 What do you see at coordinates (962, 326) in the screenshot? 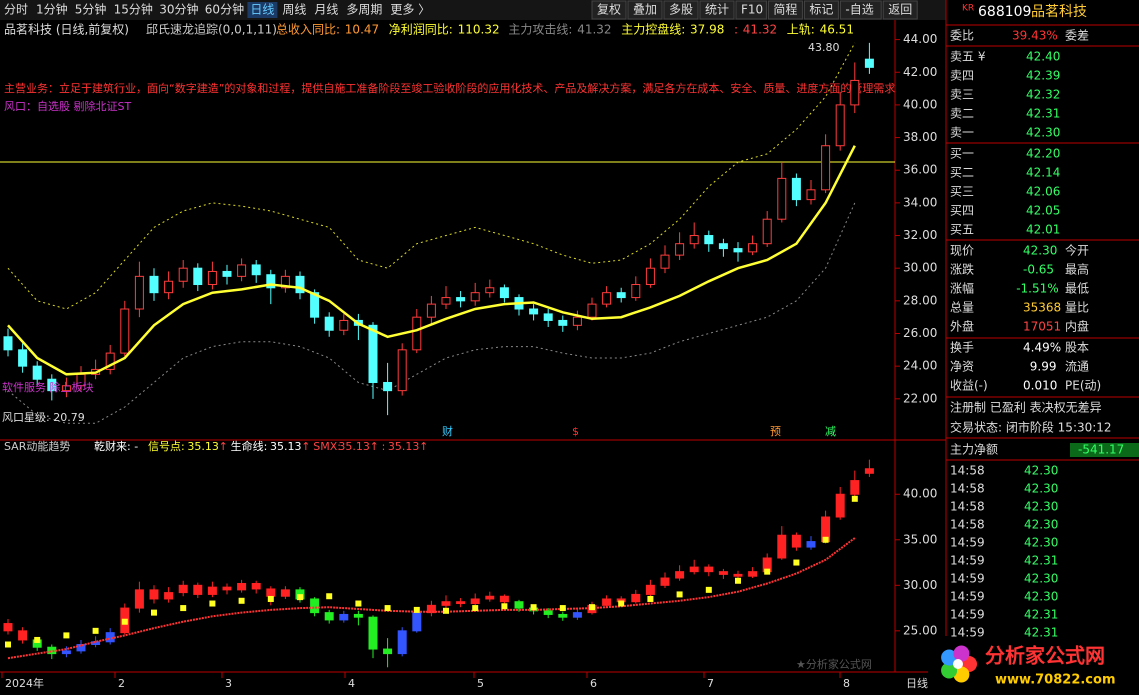
I see `stat-label: 外盘` at bounding box center [962, 326].